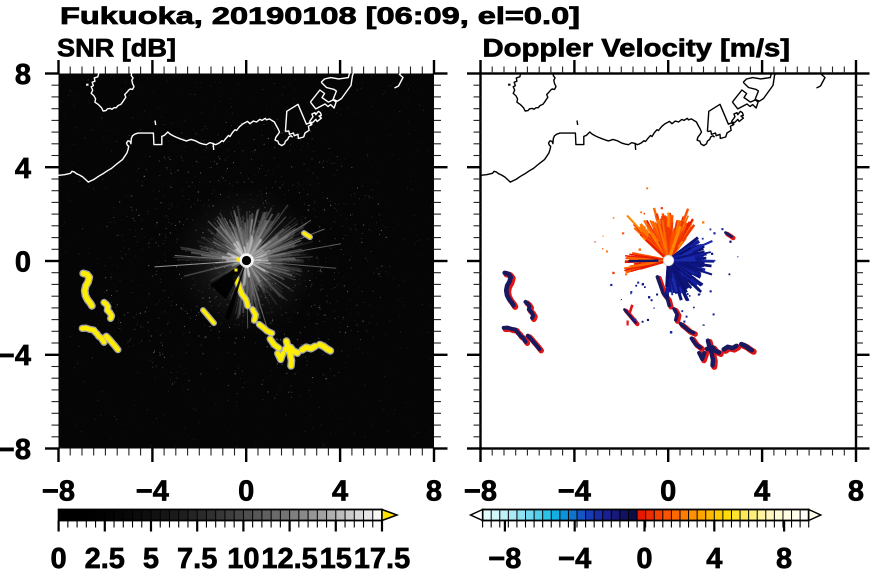  I want to click on svg-text: Doppler Velocity [m/s], so click(637, 49).